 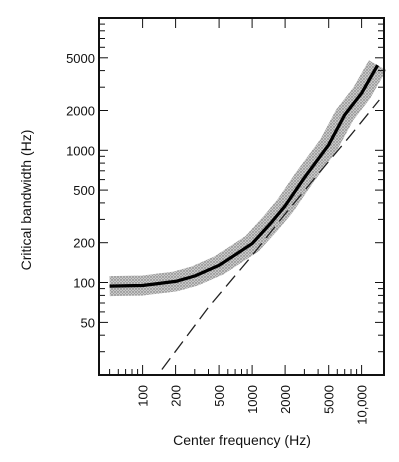 What do you see at coordinates (80, 58) in the screenshot?
I see `y-tick-label: 5000` at bounding box center [80, 58].